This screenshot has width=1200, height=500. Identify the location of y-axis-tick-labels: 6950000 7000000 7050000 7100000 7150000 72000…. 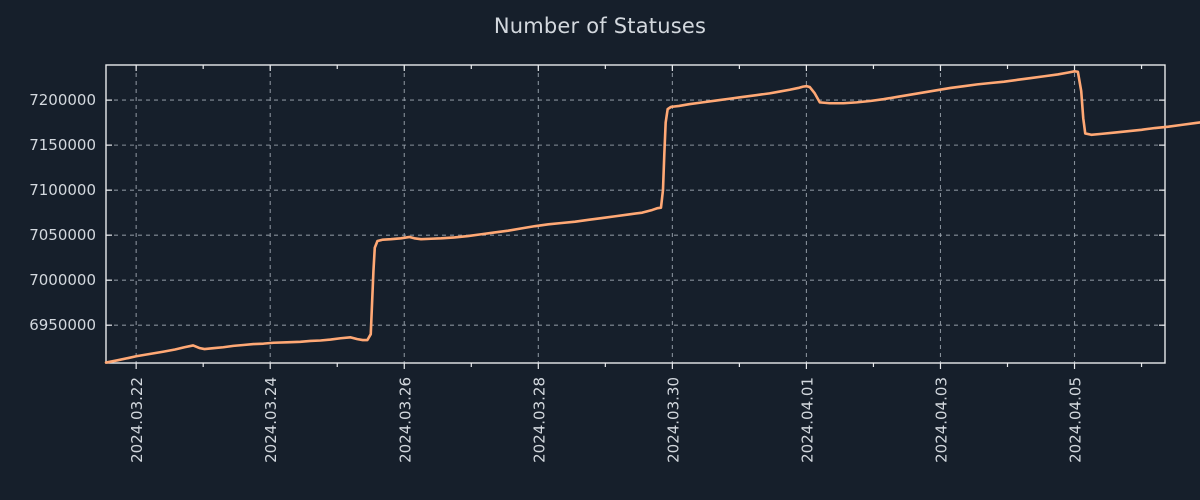
(62, 212).